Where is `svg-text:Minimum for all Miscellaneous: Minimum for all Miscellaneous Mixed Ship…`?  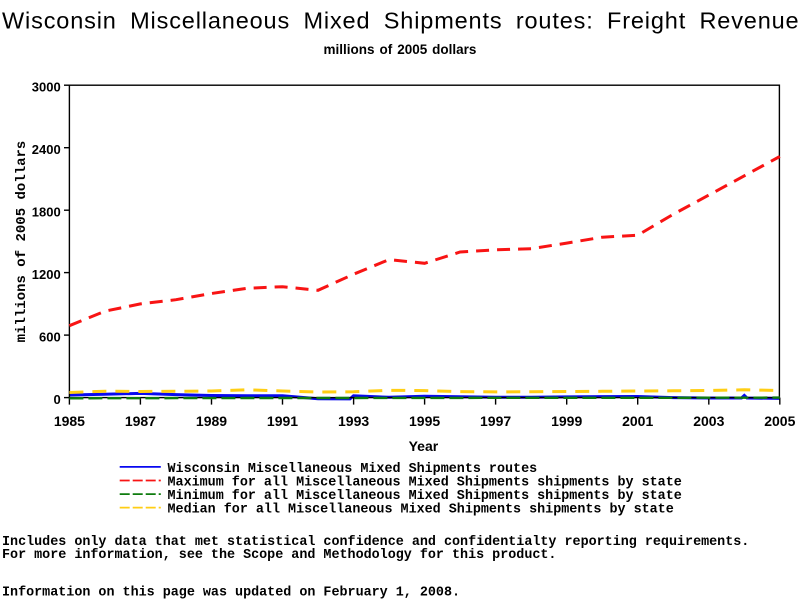
svg-text:Minimum for all Miscellaneous: Minimum for all Miscellaneous Mixed Ship… is located at coordinates (425, 496).